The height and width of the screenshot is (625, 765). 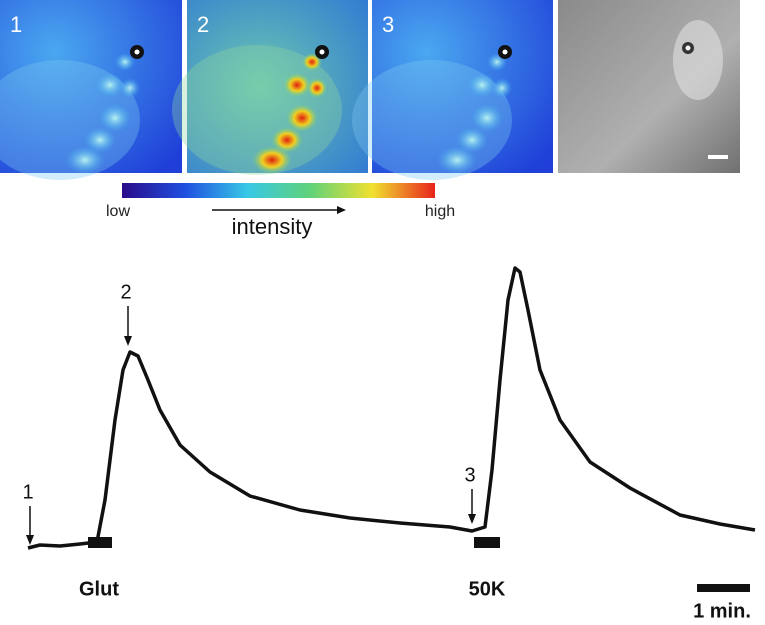 What do you see at coordinates (16, 24) in the screenshot?
I see `panel-label: 1` at bounding box center [16, 24].